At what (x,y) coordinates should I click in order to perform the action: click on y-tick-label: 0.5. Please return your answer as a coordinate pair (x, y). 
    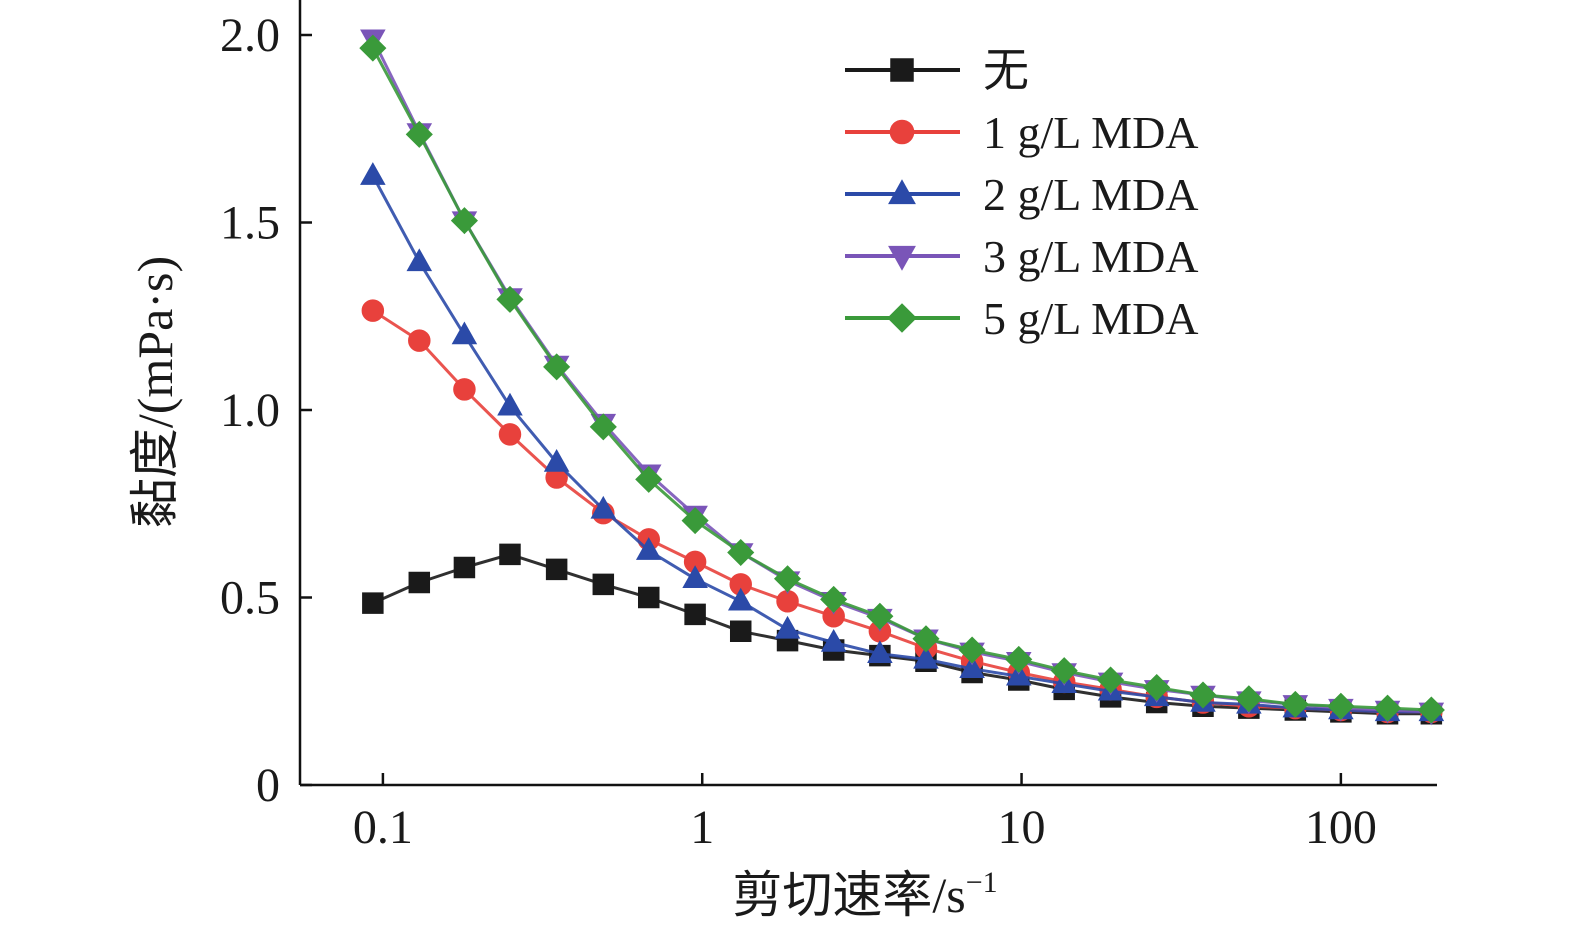
    Looking at the image, I should click on (250, 598).